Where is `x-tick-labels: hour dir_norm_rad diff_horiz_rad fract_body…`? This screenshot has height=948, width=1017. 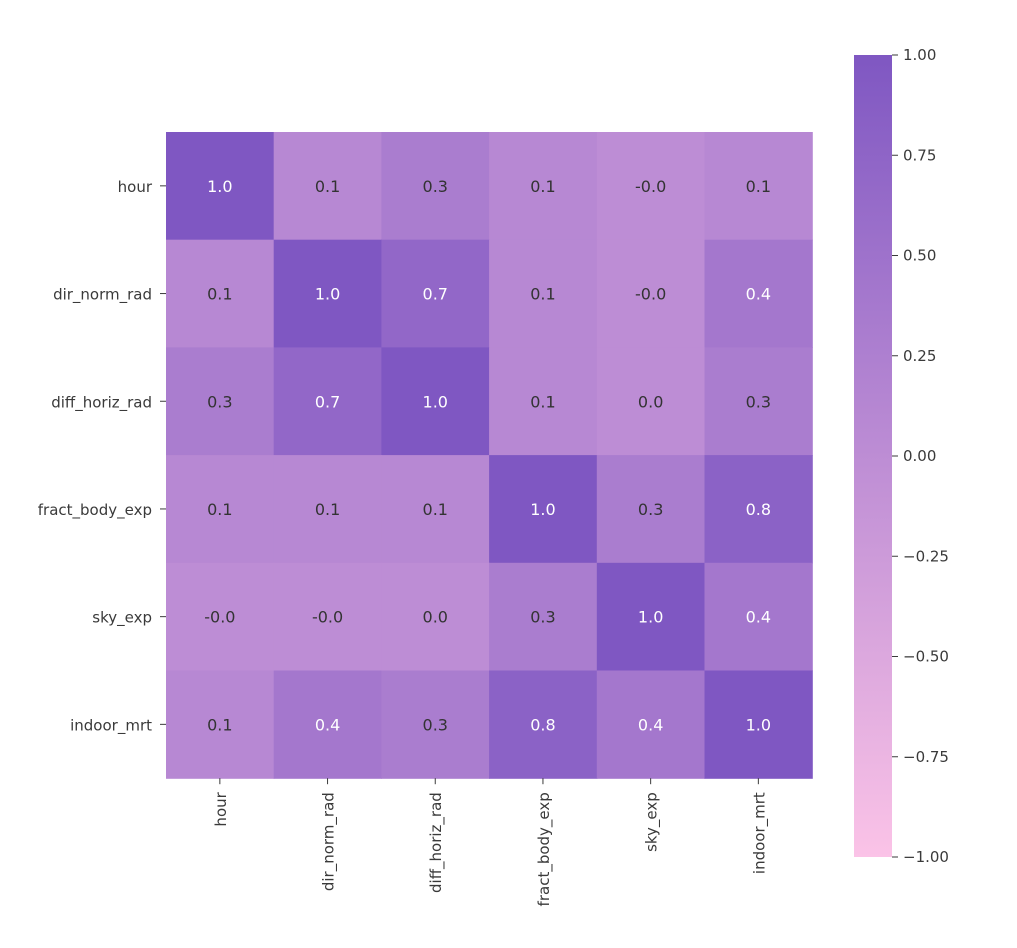 x-tick-labels: hour dir_norm_rad diff_horiz_rad fract_body… is located at coordinates (490, 842).